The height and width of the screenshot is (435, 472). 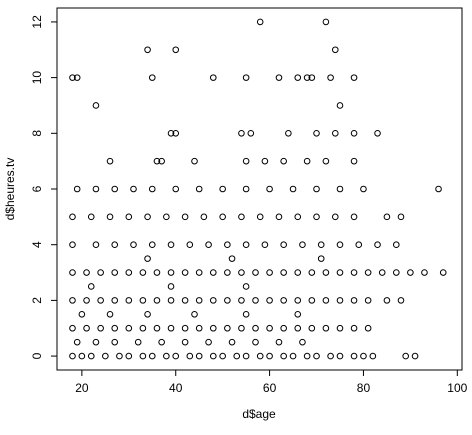 I want to click on y-tick-label: 6, so click(x=37, y=188).